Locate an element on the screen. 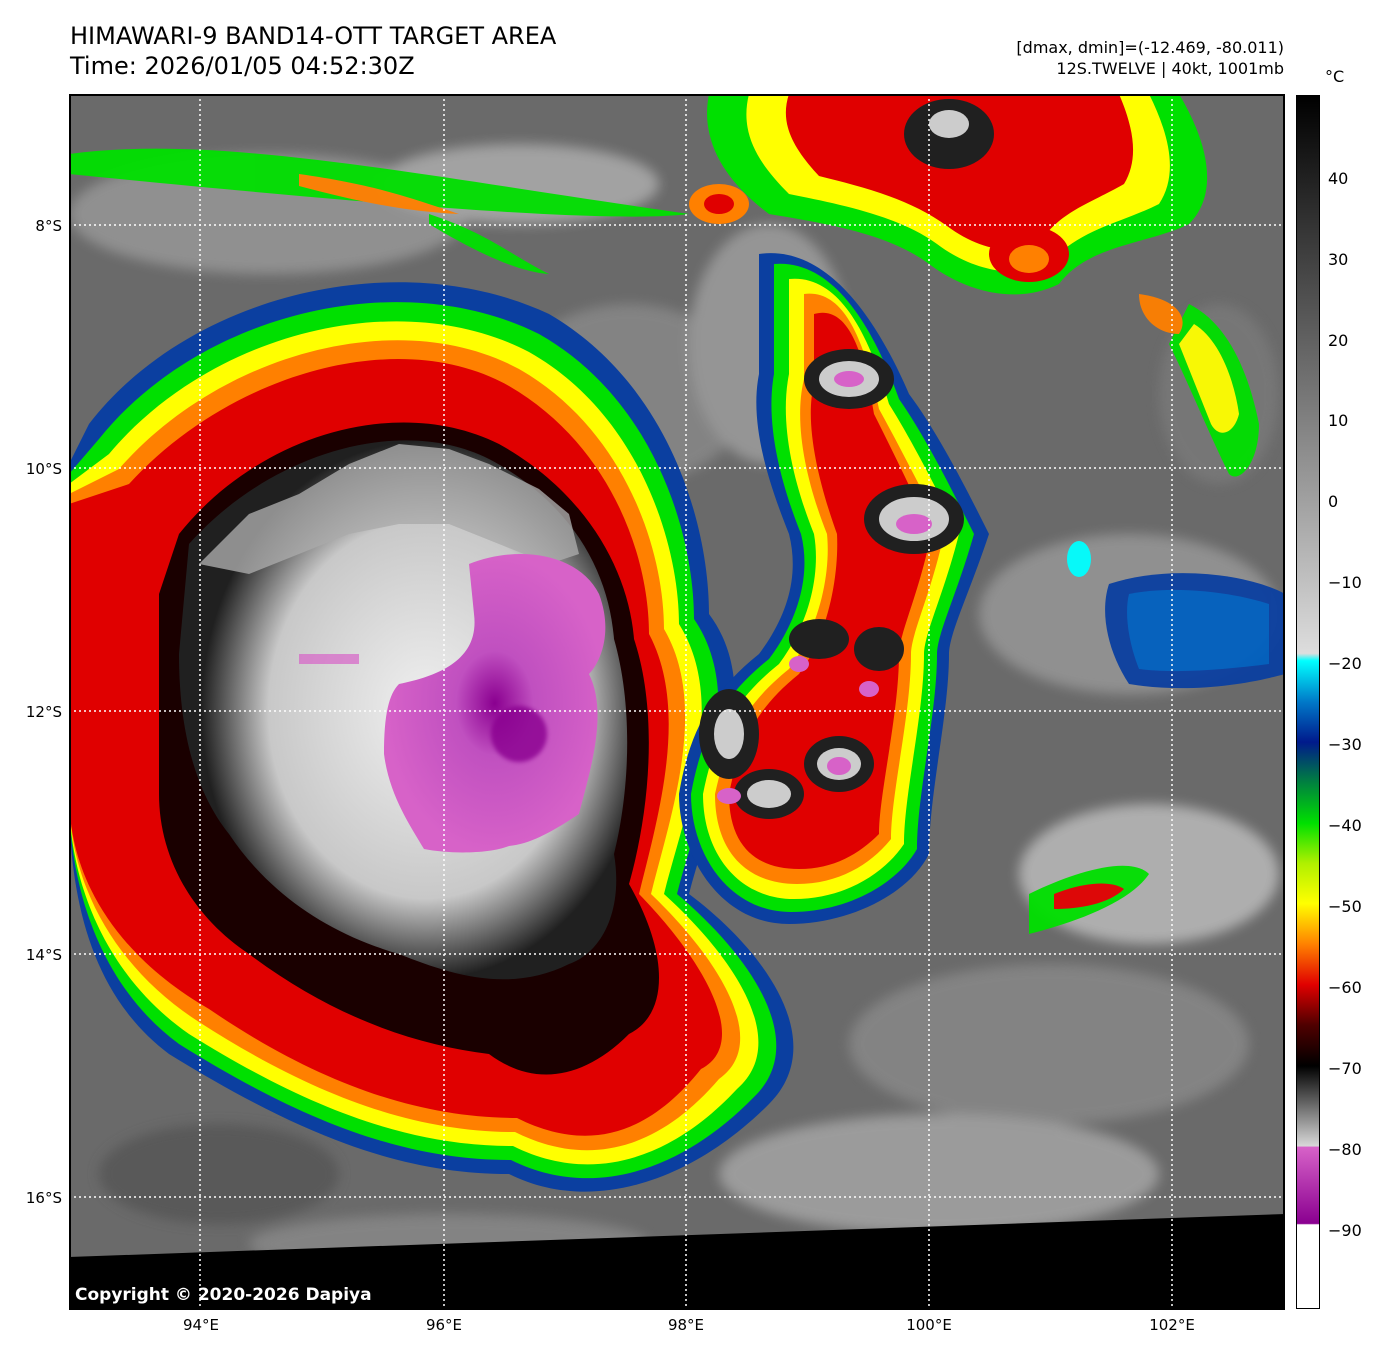 The height and width of the screenshot is (1359, 1388). lat-label-12s: 12°S is located at coordinates (43, 712).